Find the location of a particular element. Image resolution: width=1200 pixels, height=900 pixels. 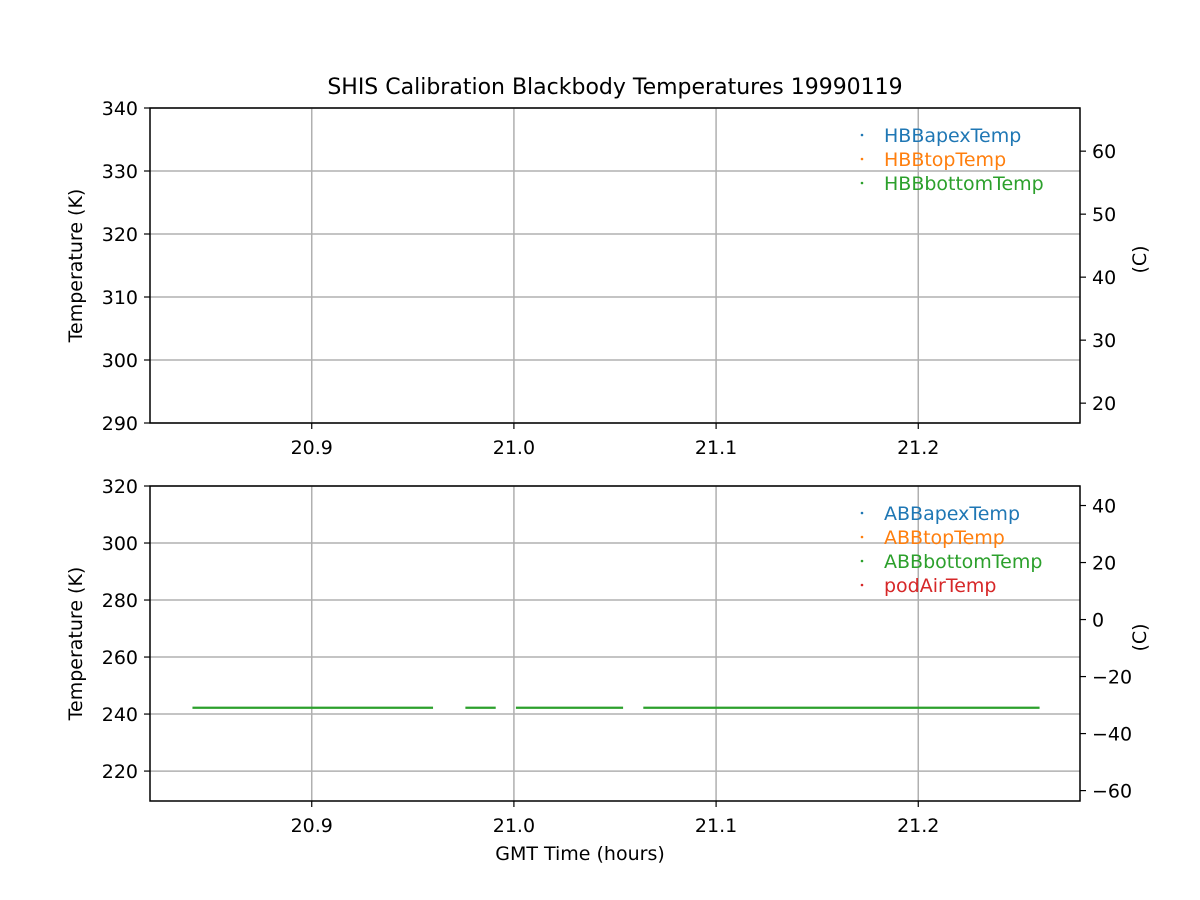

y-tick-label: 340 is located at coordinates (120, 109).